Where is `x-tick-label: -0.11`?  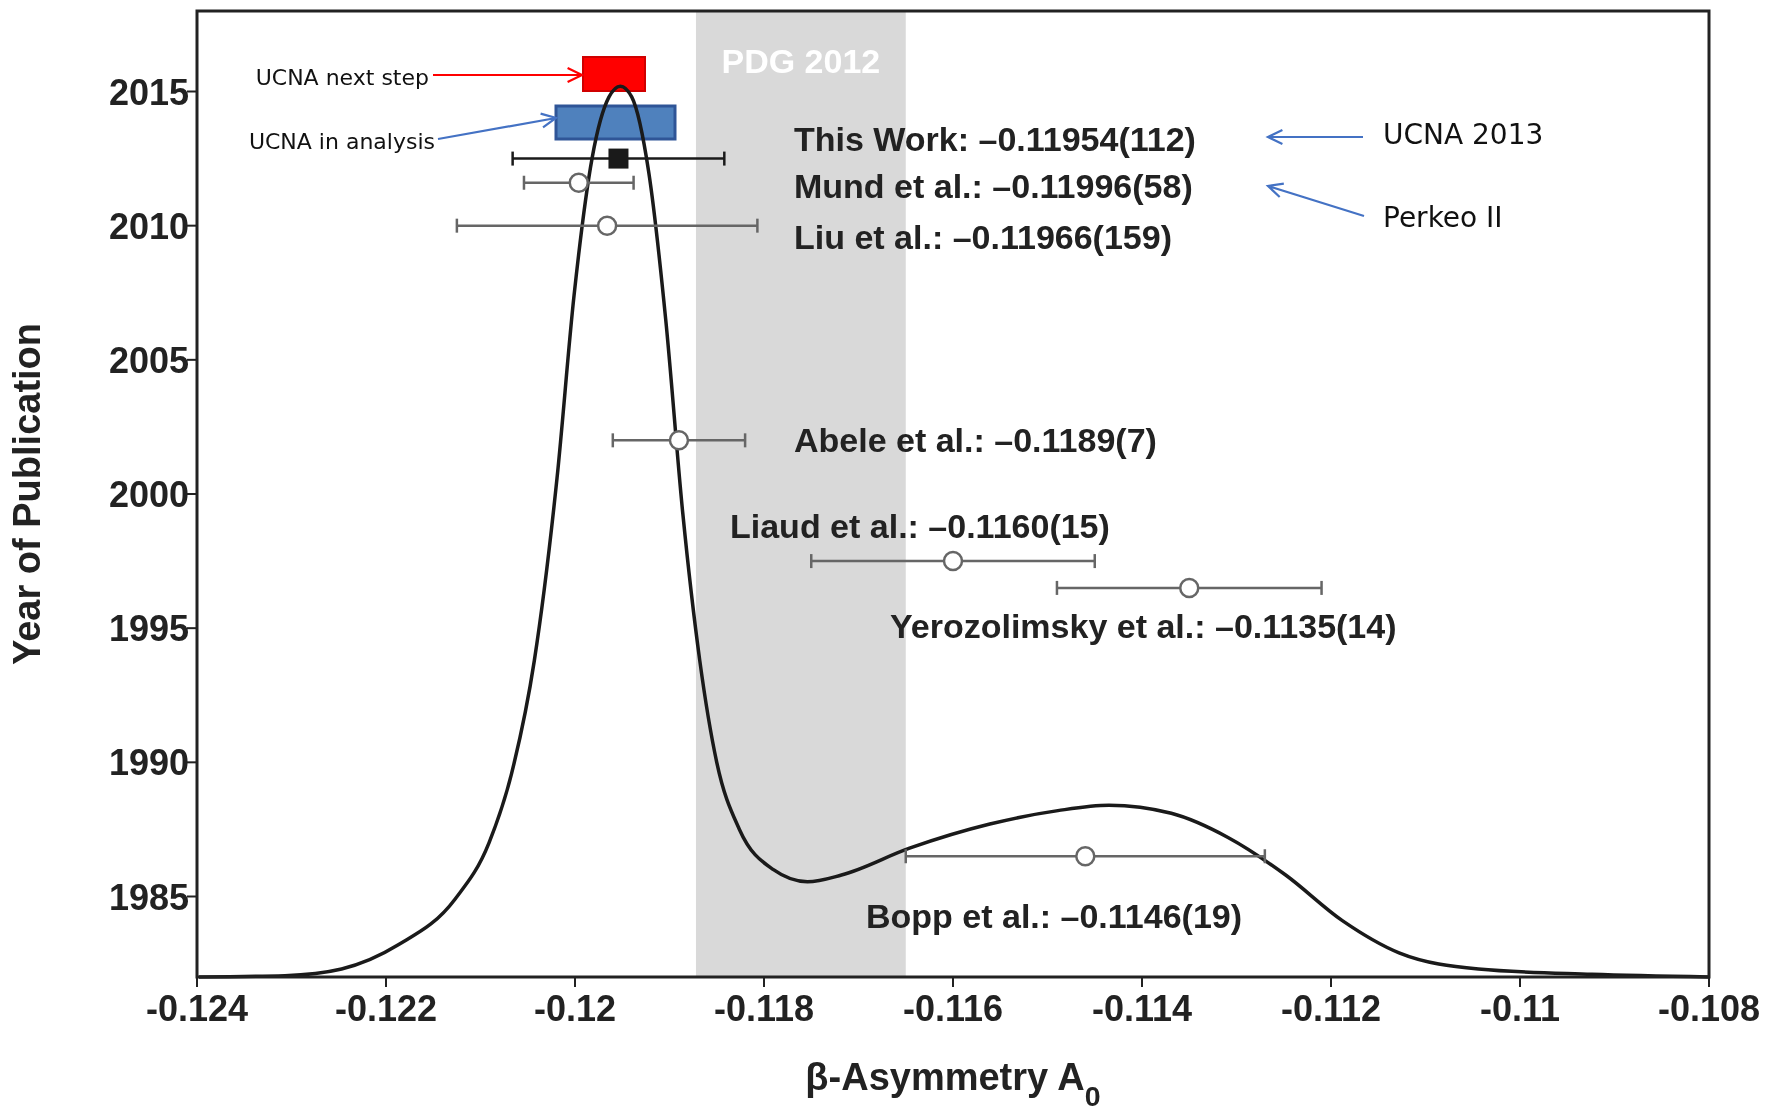
x-tick-label: -0.11 is located at coordinates (1520, 1008).